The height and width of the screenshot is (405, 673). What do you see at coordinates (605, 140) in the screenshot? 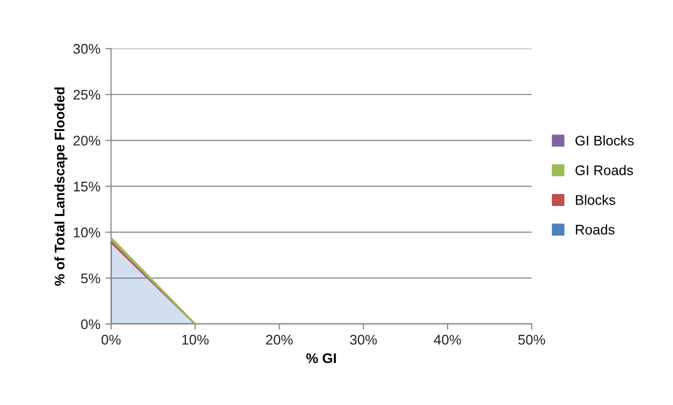
I see `legend-label: GI Blocks` at bounding box center [605, 140].